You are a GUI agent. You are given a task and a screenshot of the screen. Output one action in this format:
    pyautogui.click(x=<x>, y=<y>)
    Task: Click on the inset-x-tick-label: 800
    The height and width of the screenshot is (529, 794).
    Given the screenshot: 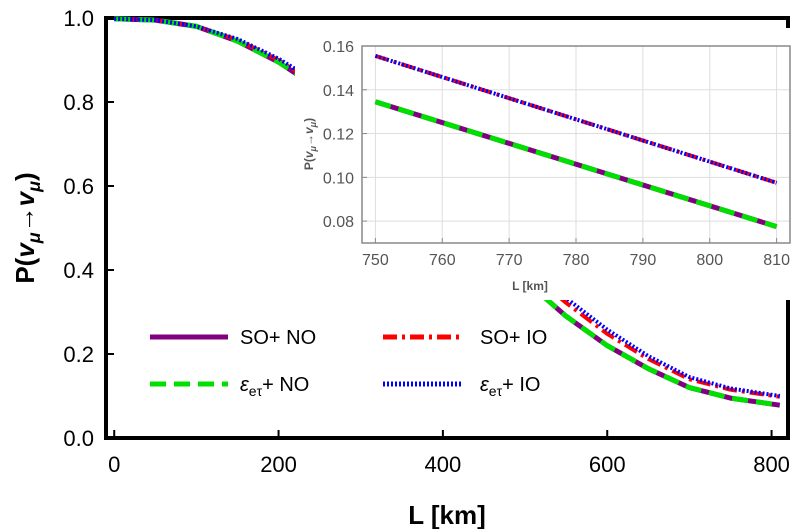 What is the action you would take?
    pyautogui.click(x=709, y=260)
    